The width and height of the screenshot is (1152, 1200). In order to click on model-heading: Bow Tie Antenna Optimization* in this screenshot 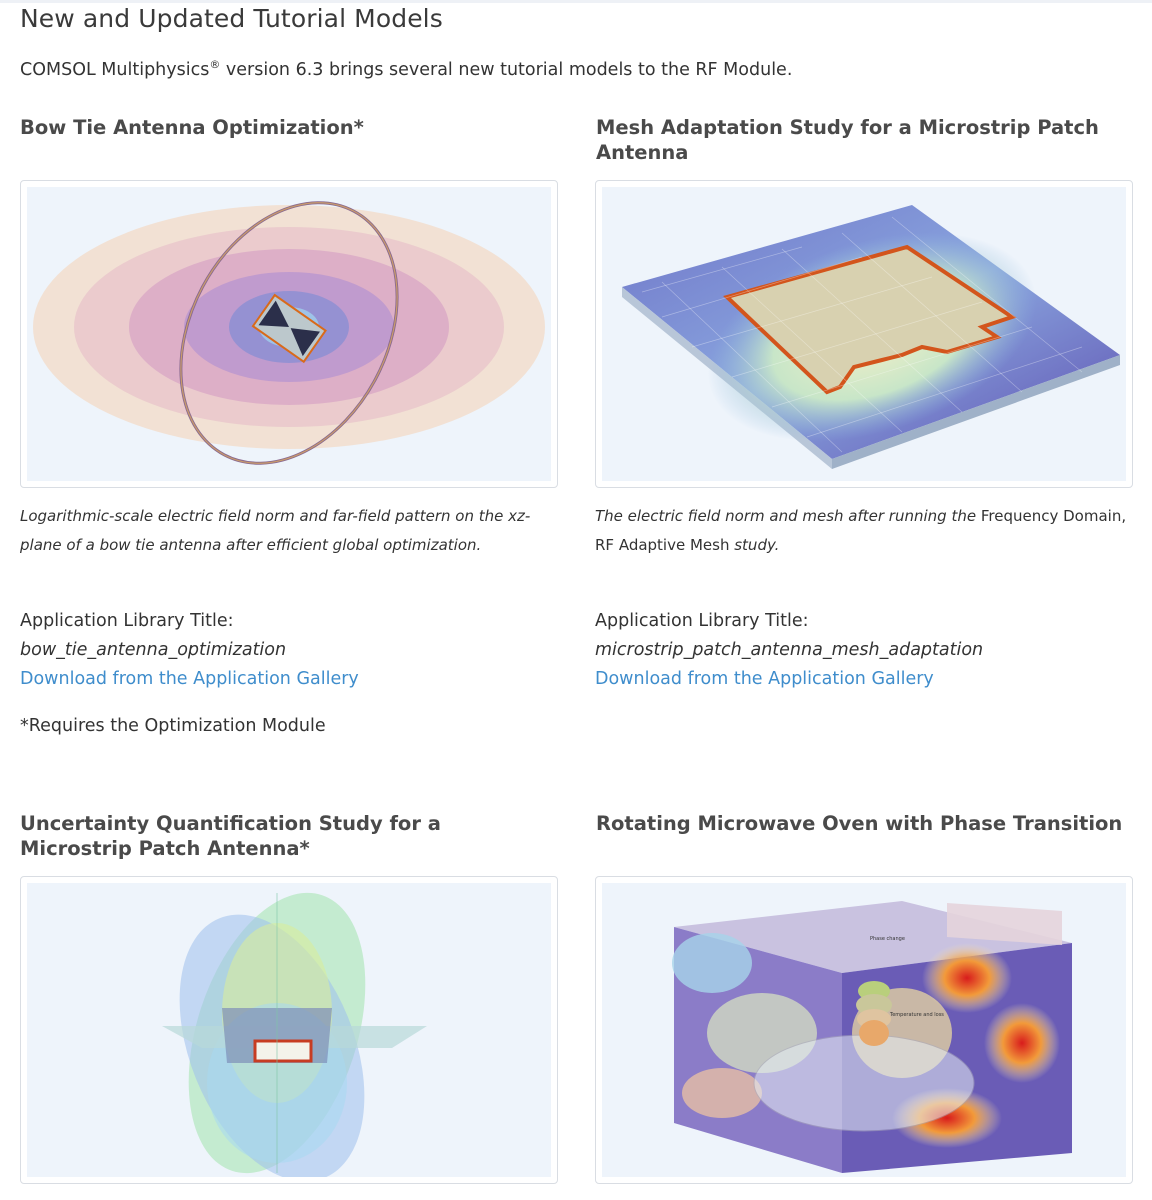, I will do `click(192, 127)`.